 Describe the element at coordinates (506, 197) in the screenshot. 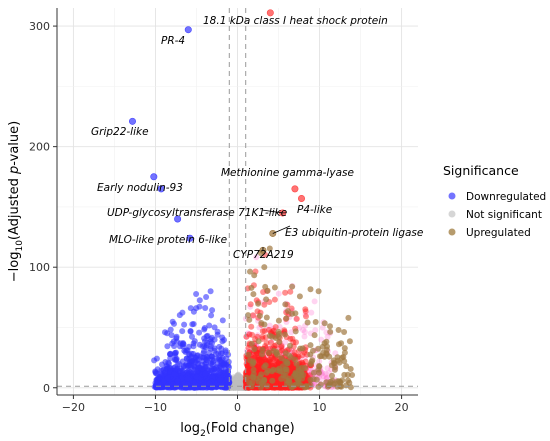

I see `legend-label: Downregulated` at that location.